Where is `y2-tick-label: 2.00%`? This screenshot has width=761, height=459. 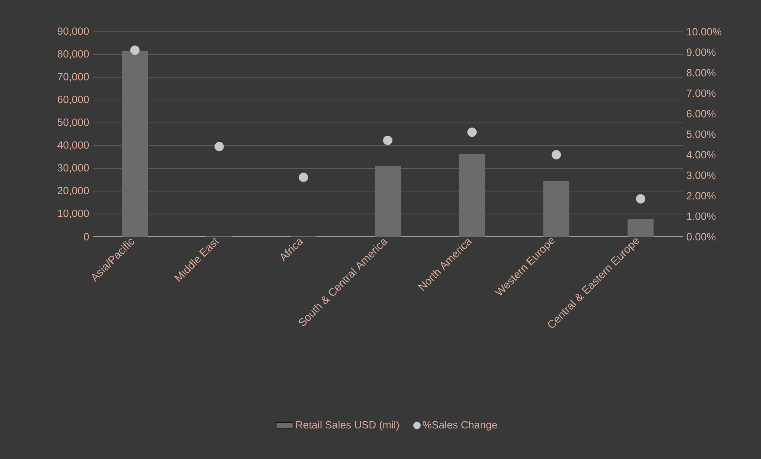
y2-tick-label: 2.00% is located at coordinates (701, 196).